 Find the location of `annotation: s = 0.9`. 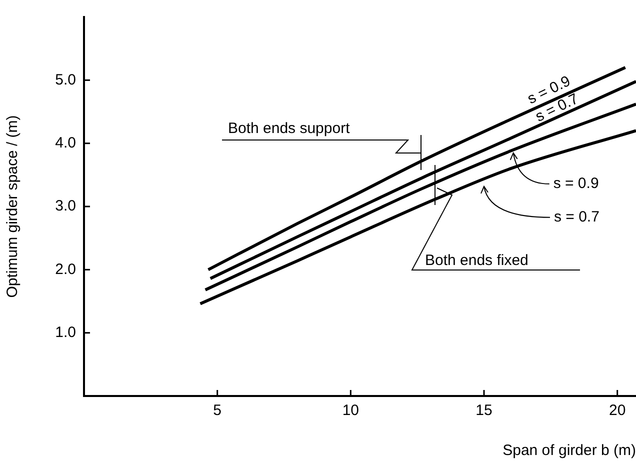

annotation: s = 0.9 is located at coordinates (576, 183).